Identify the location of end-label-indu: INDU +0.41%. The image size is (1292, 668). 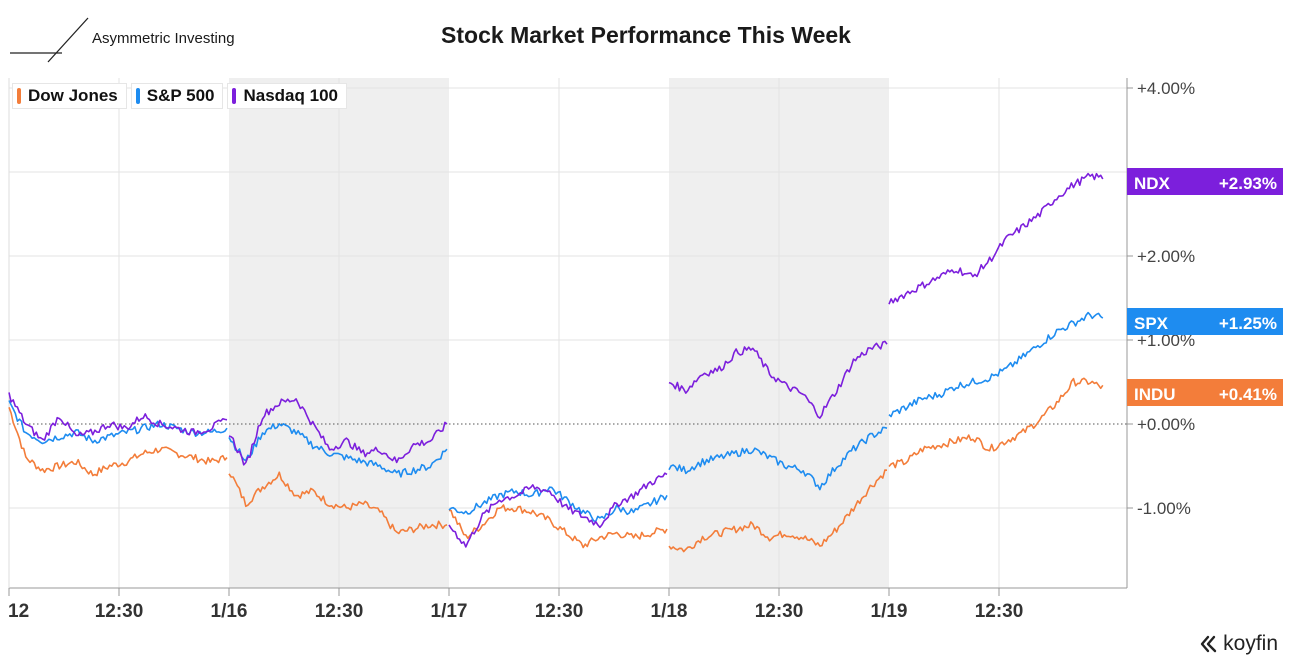
(1205, 392).